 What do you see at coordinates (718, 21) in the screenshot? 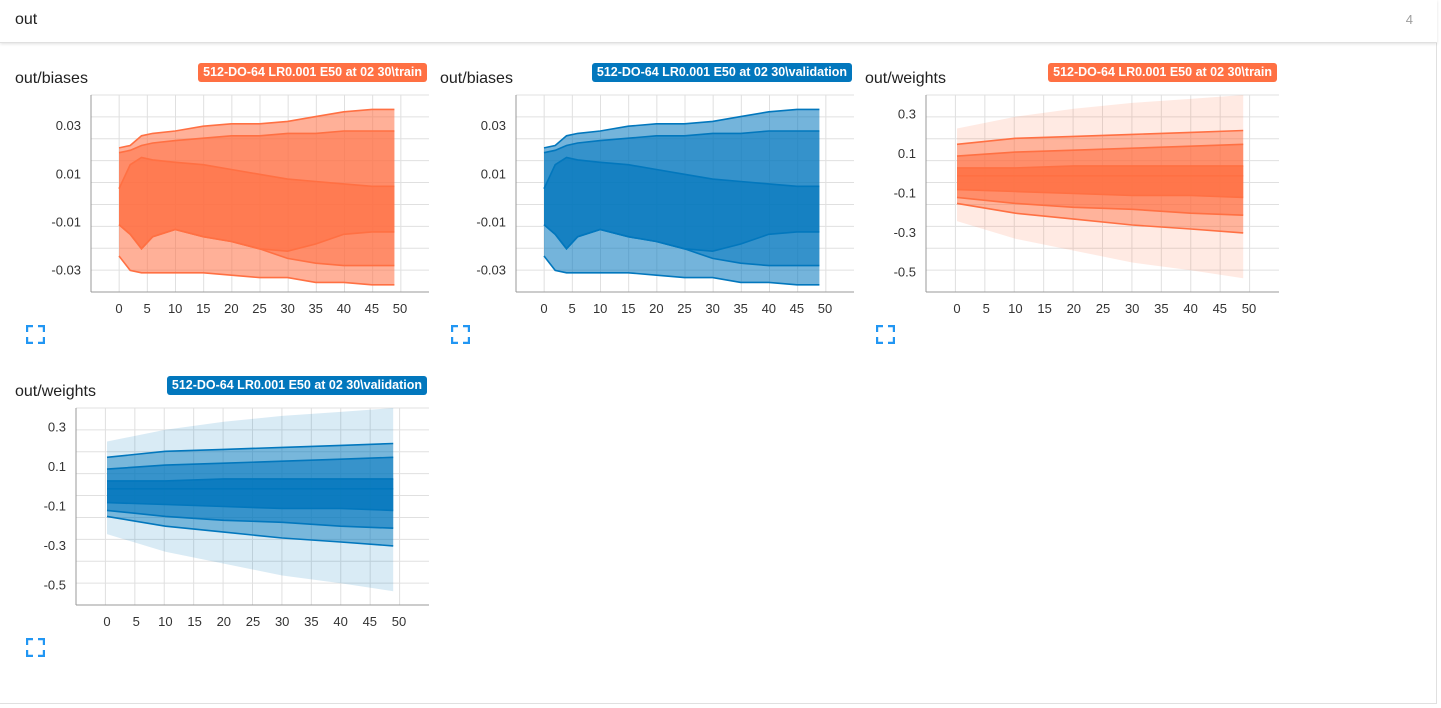
I see `category-header: out 4` at bounding box center [718, 21].